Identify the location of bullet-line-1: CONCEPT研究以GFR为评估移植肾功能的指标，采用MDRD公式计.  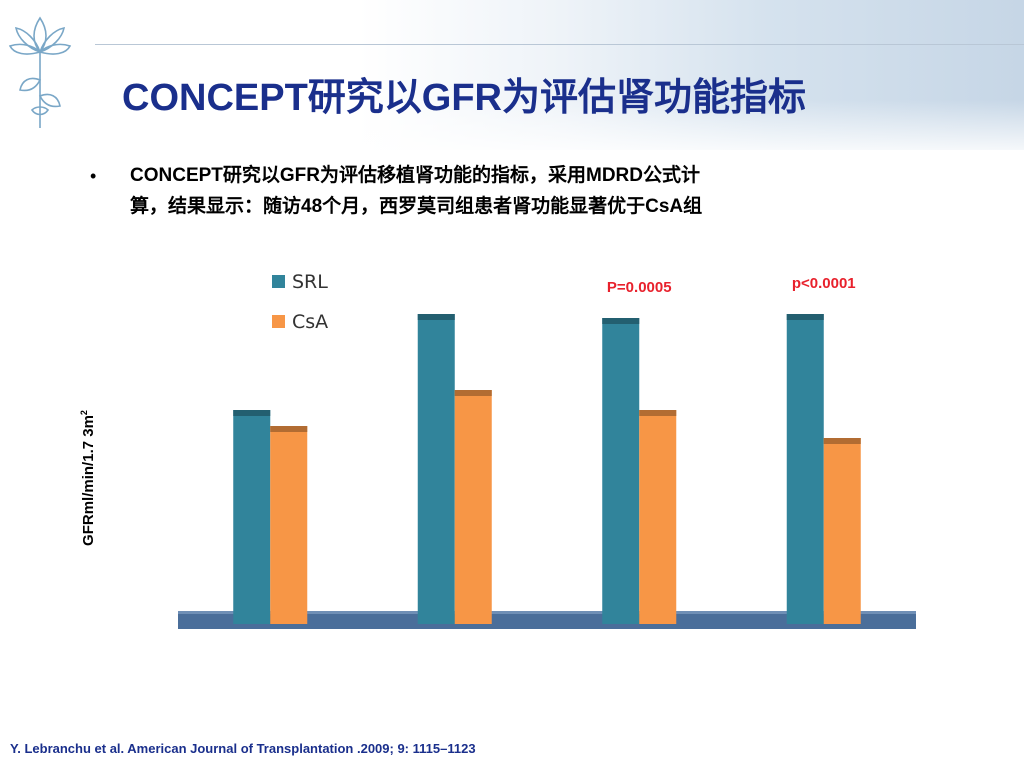
(415, 175).